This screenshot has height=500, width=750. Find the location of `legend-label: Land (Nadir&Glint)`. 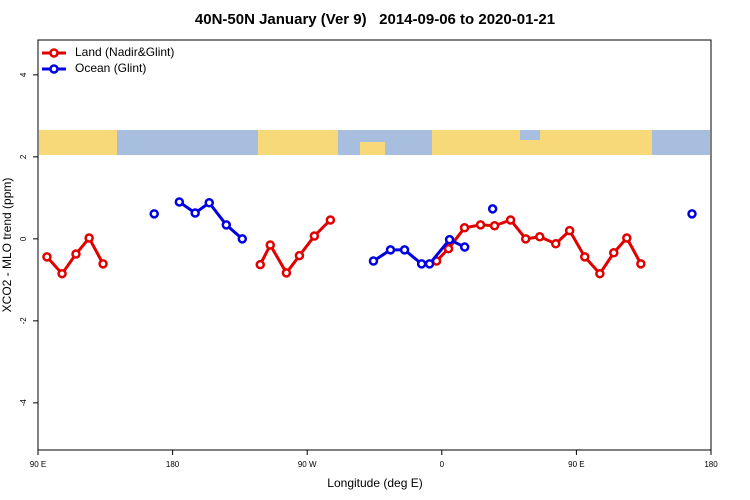

legend-label: Land (Nadir&Glint) is located at coordinates (124, 52).